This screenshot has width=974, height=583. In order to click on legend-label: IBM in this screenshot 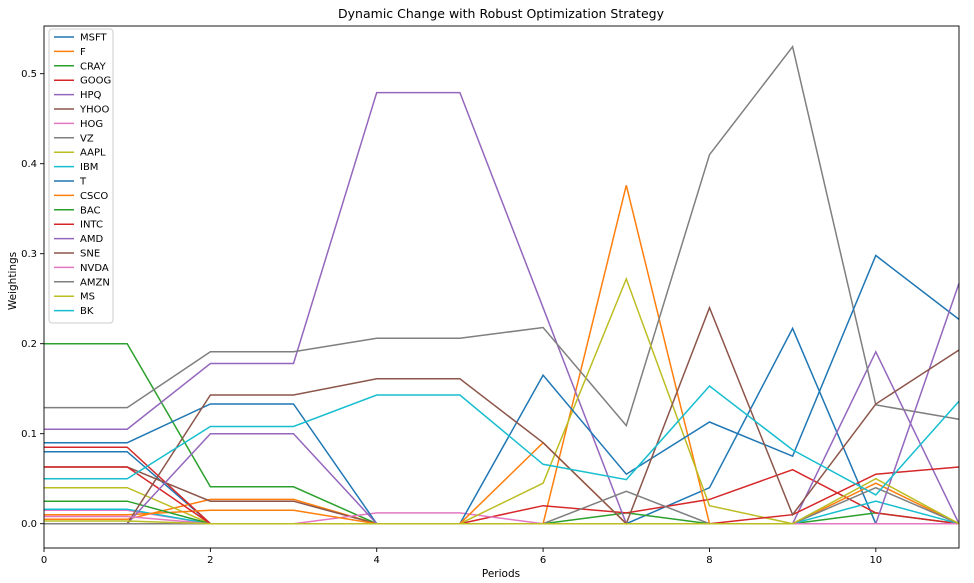, I will do `click(89, 167)`.